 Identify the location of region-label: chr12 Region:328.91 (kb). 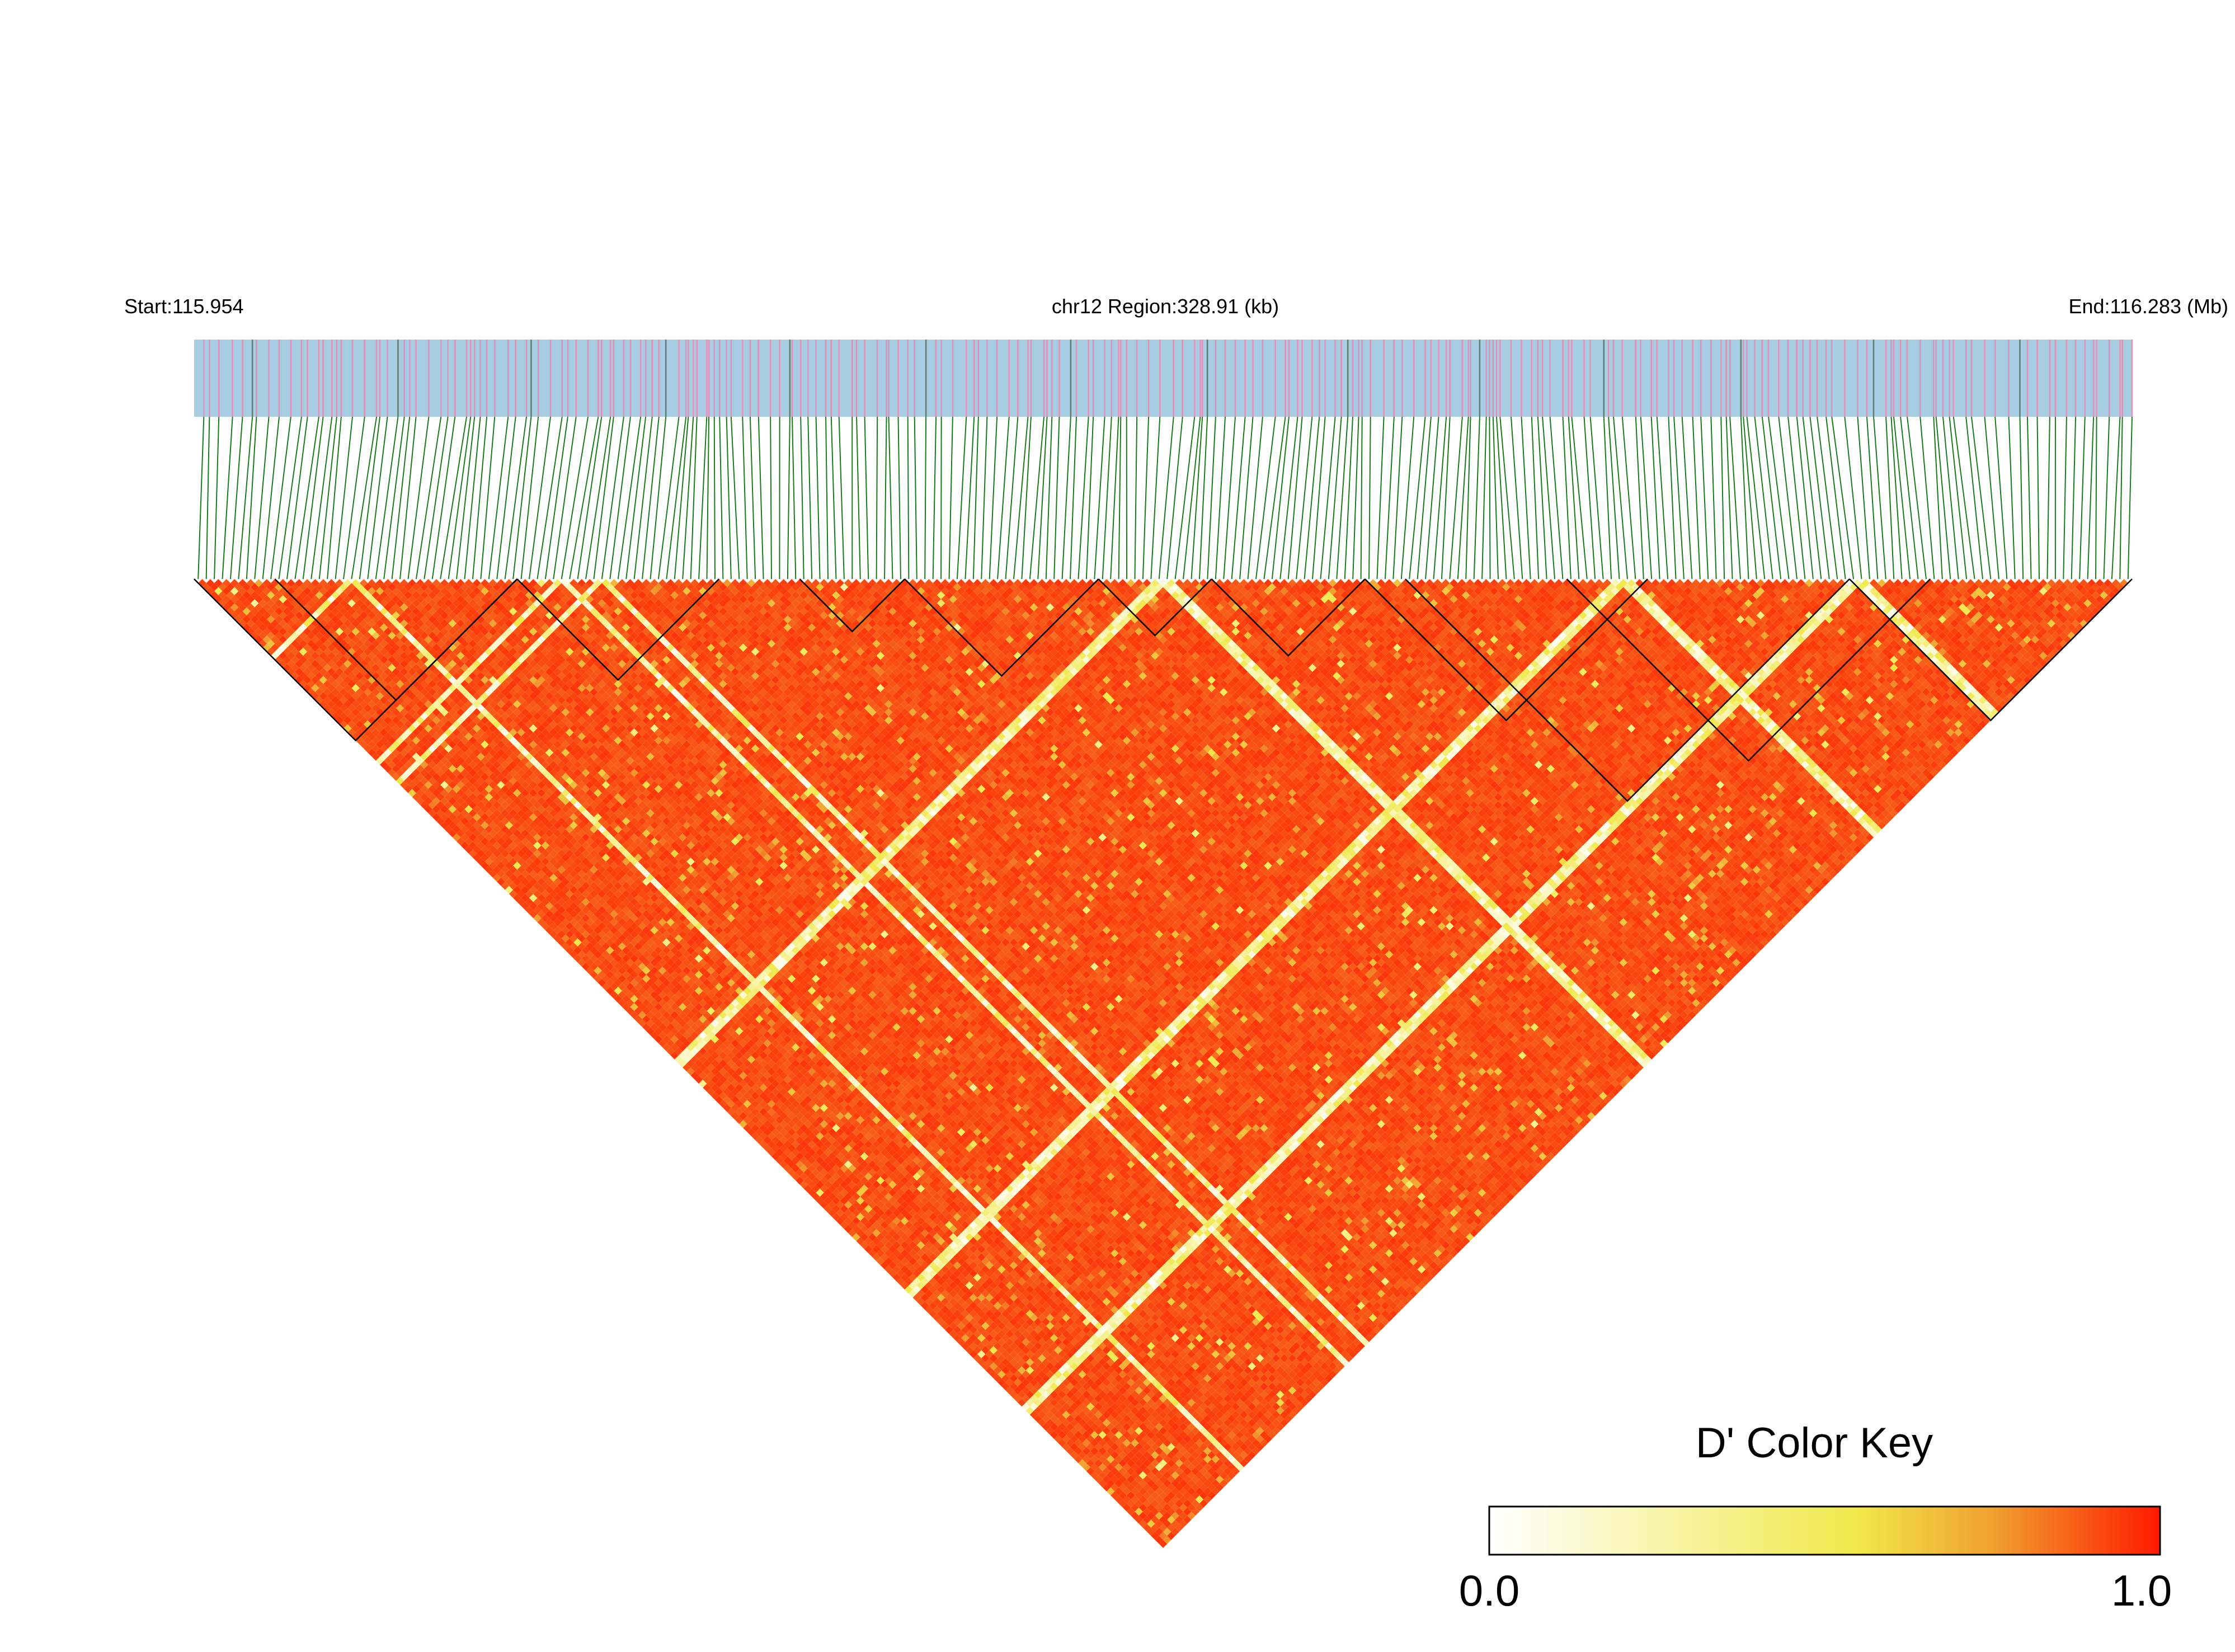
(1165, 306).